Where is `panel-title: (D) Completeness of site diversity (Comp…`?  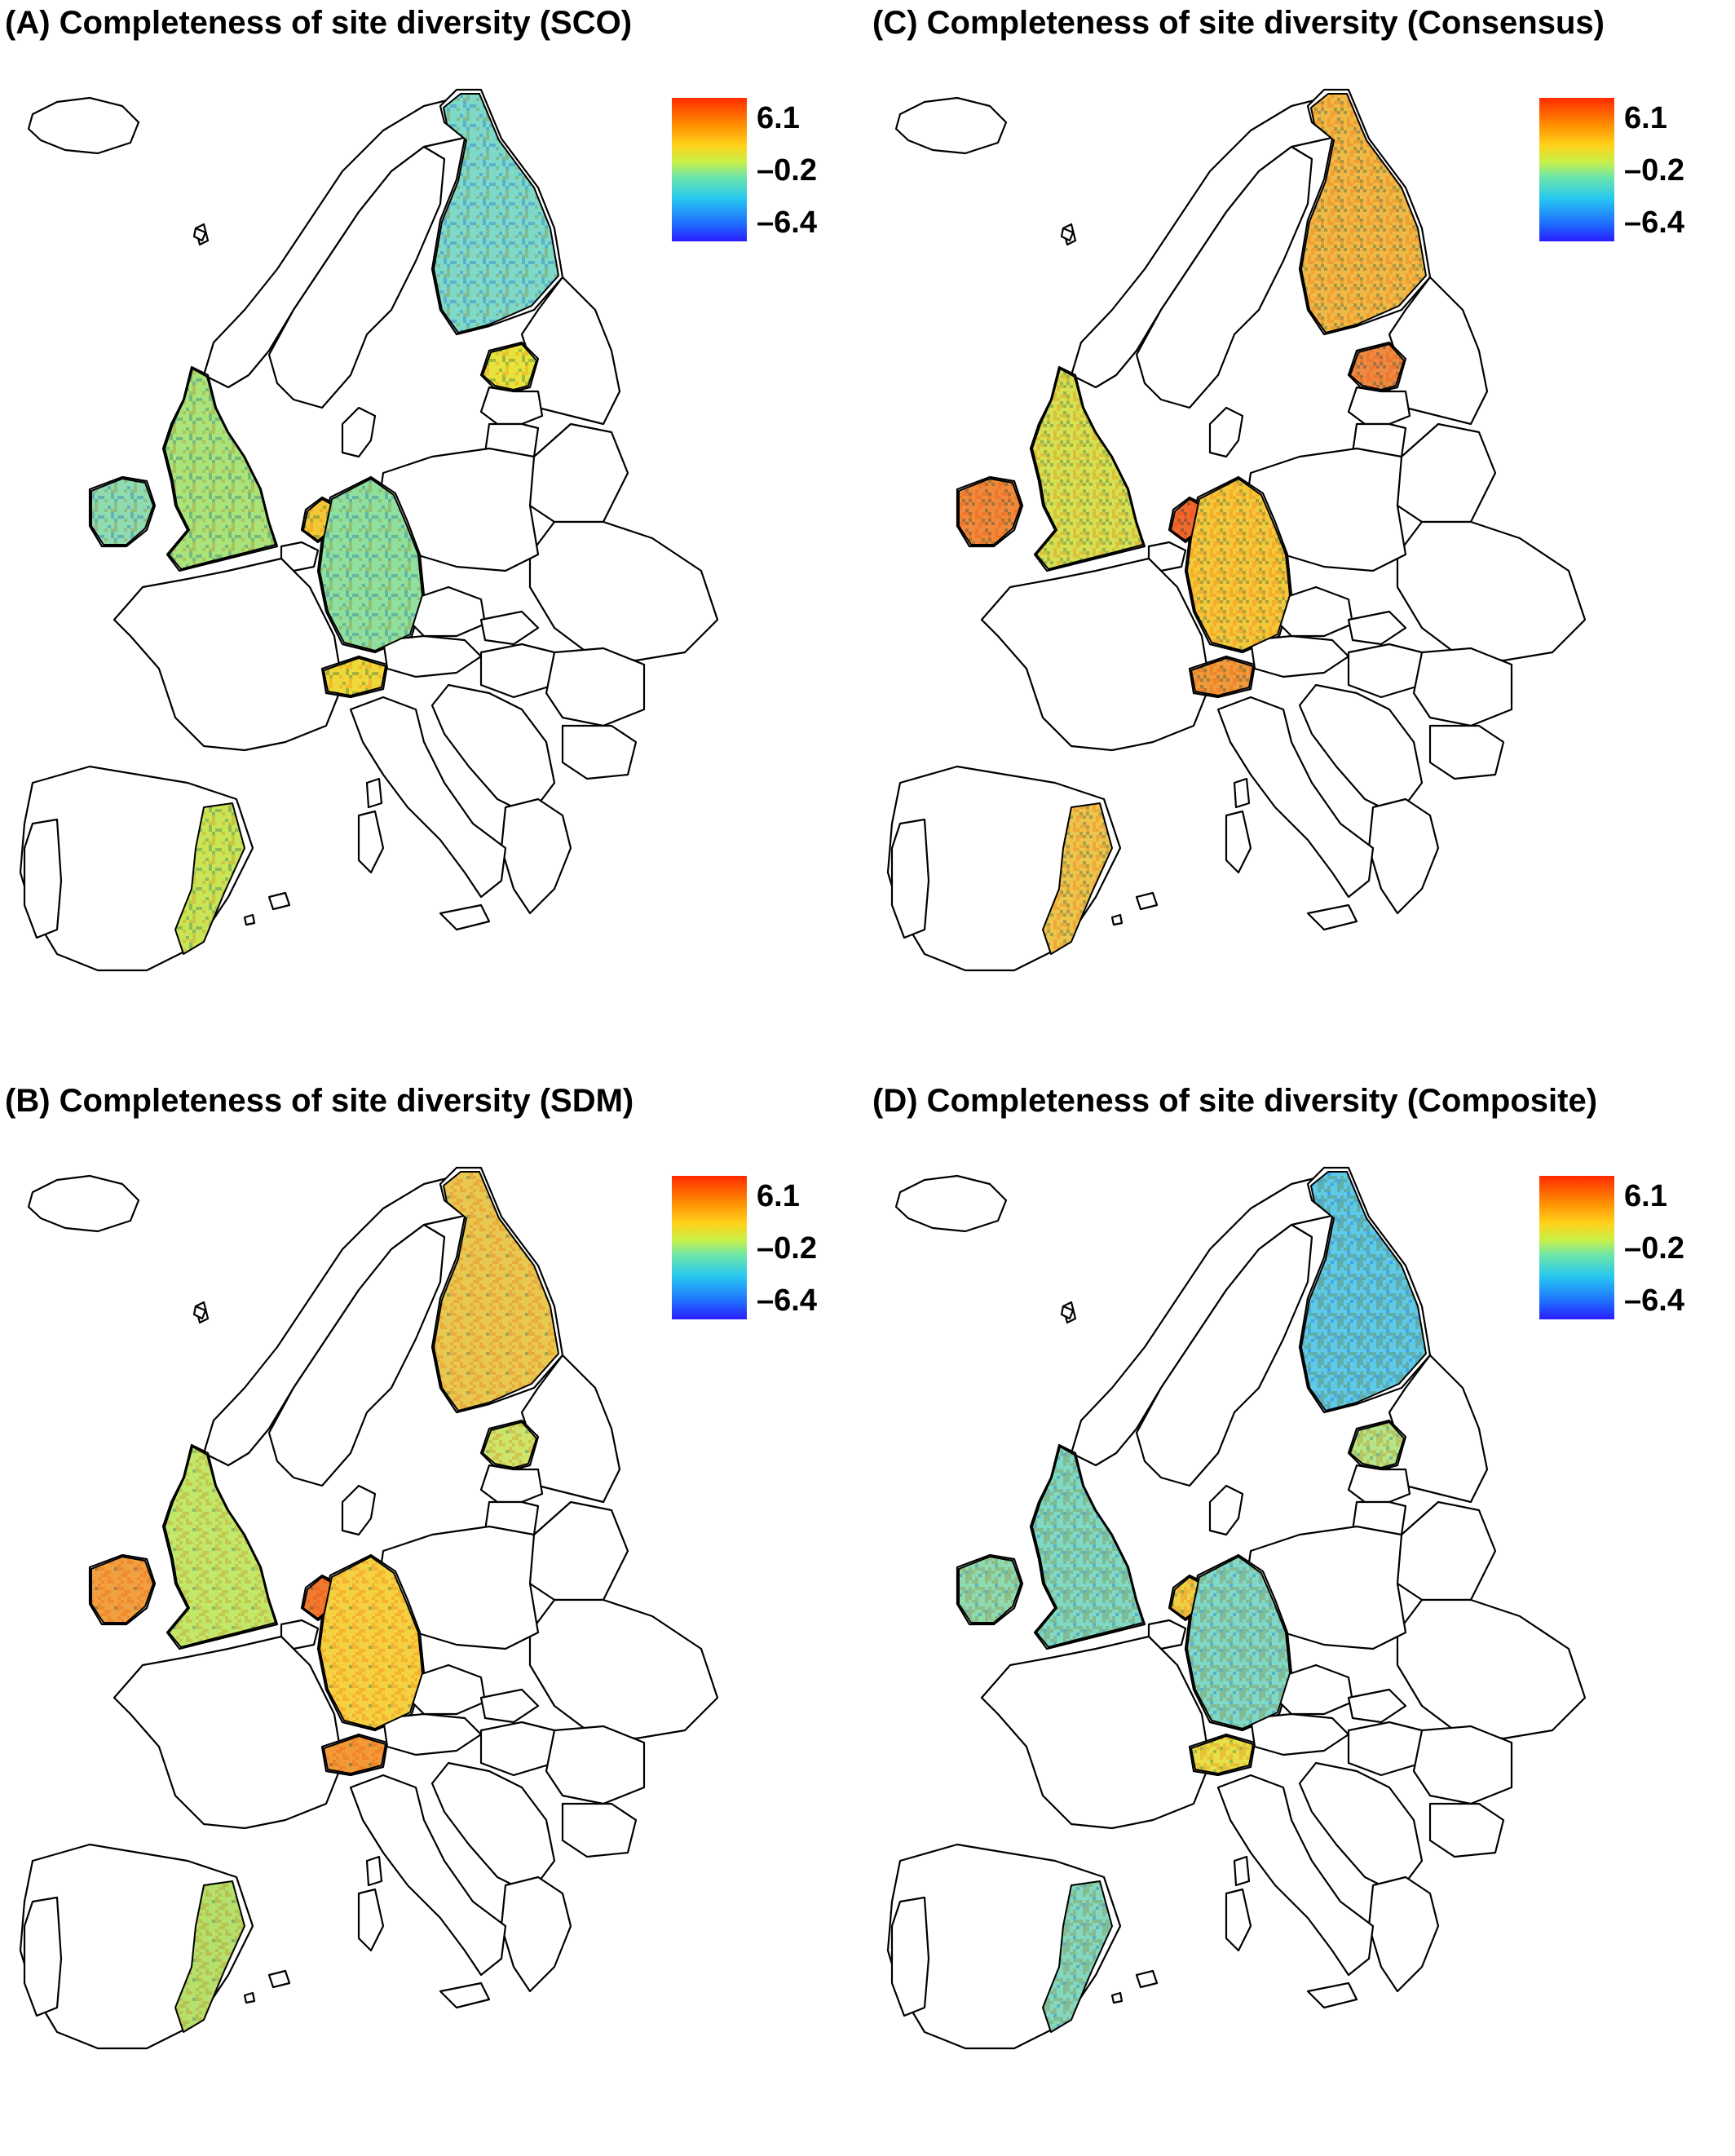 panel-title: (D) Completeness of site diversity (Comp… is located at coordinates (1235, 1101).